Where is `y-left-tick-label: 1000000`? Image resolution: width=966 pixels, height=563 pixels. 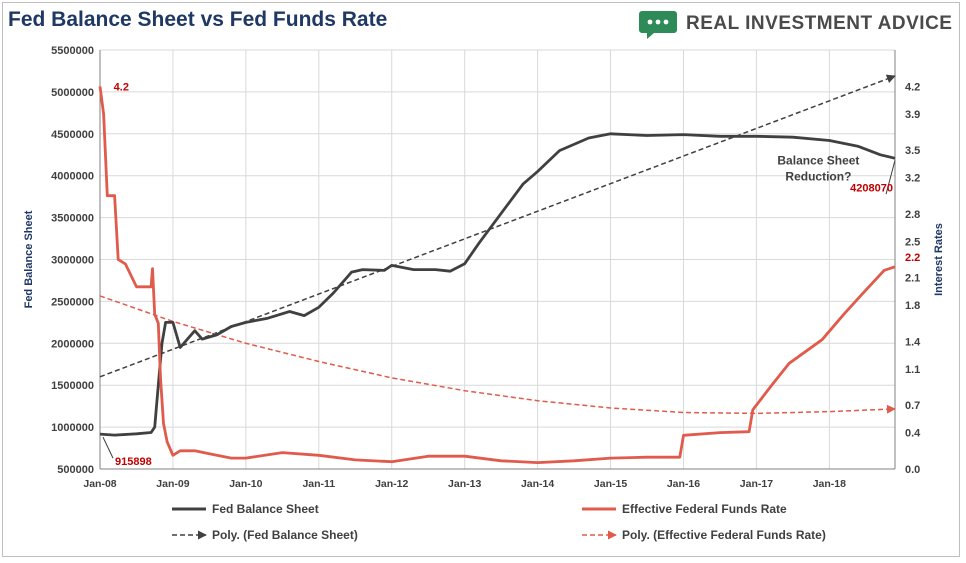 y-left-tick-label: 1000000 is located at coordinates (72, 428).